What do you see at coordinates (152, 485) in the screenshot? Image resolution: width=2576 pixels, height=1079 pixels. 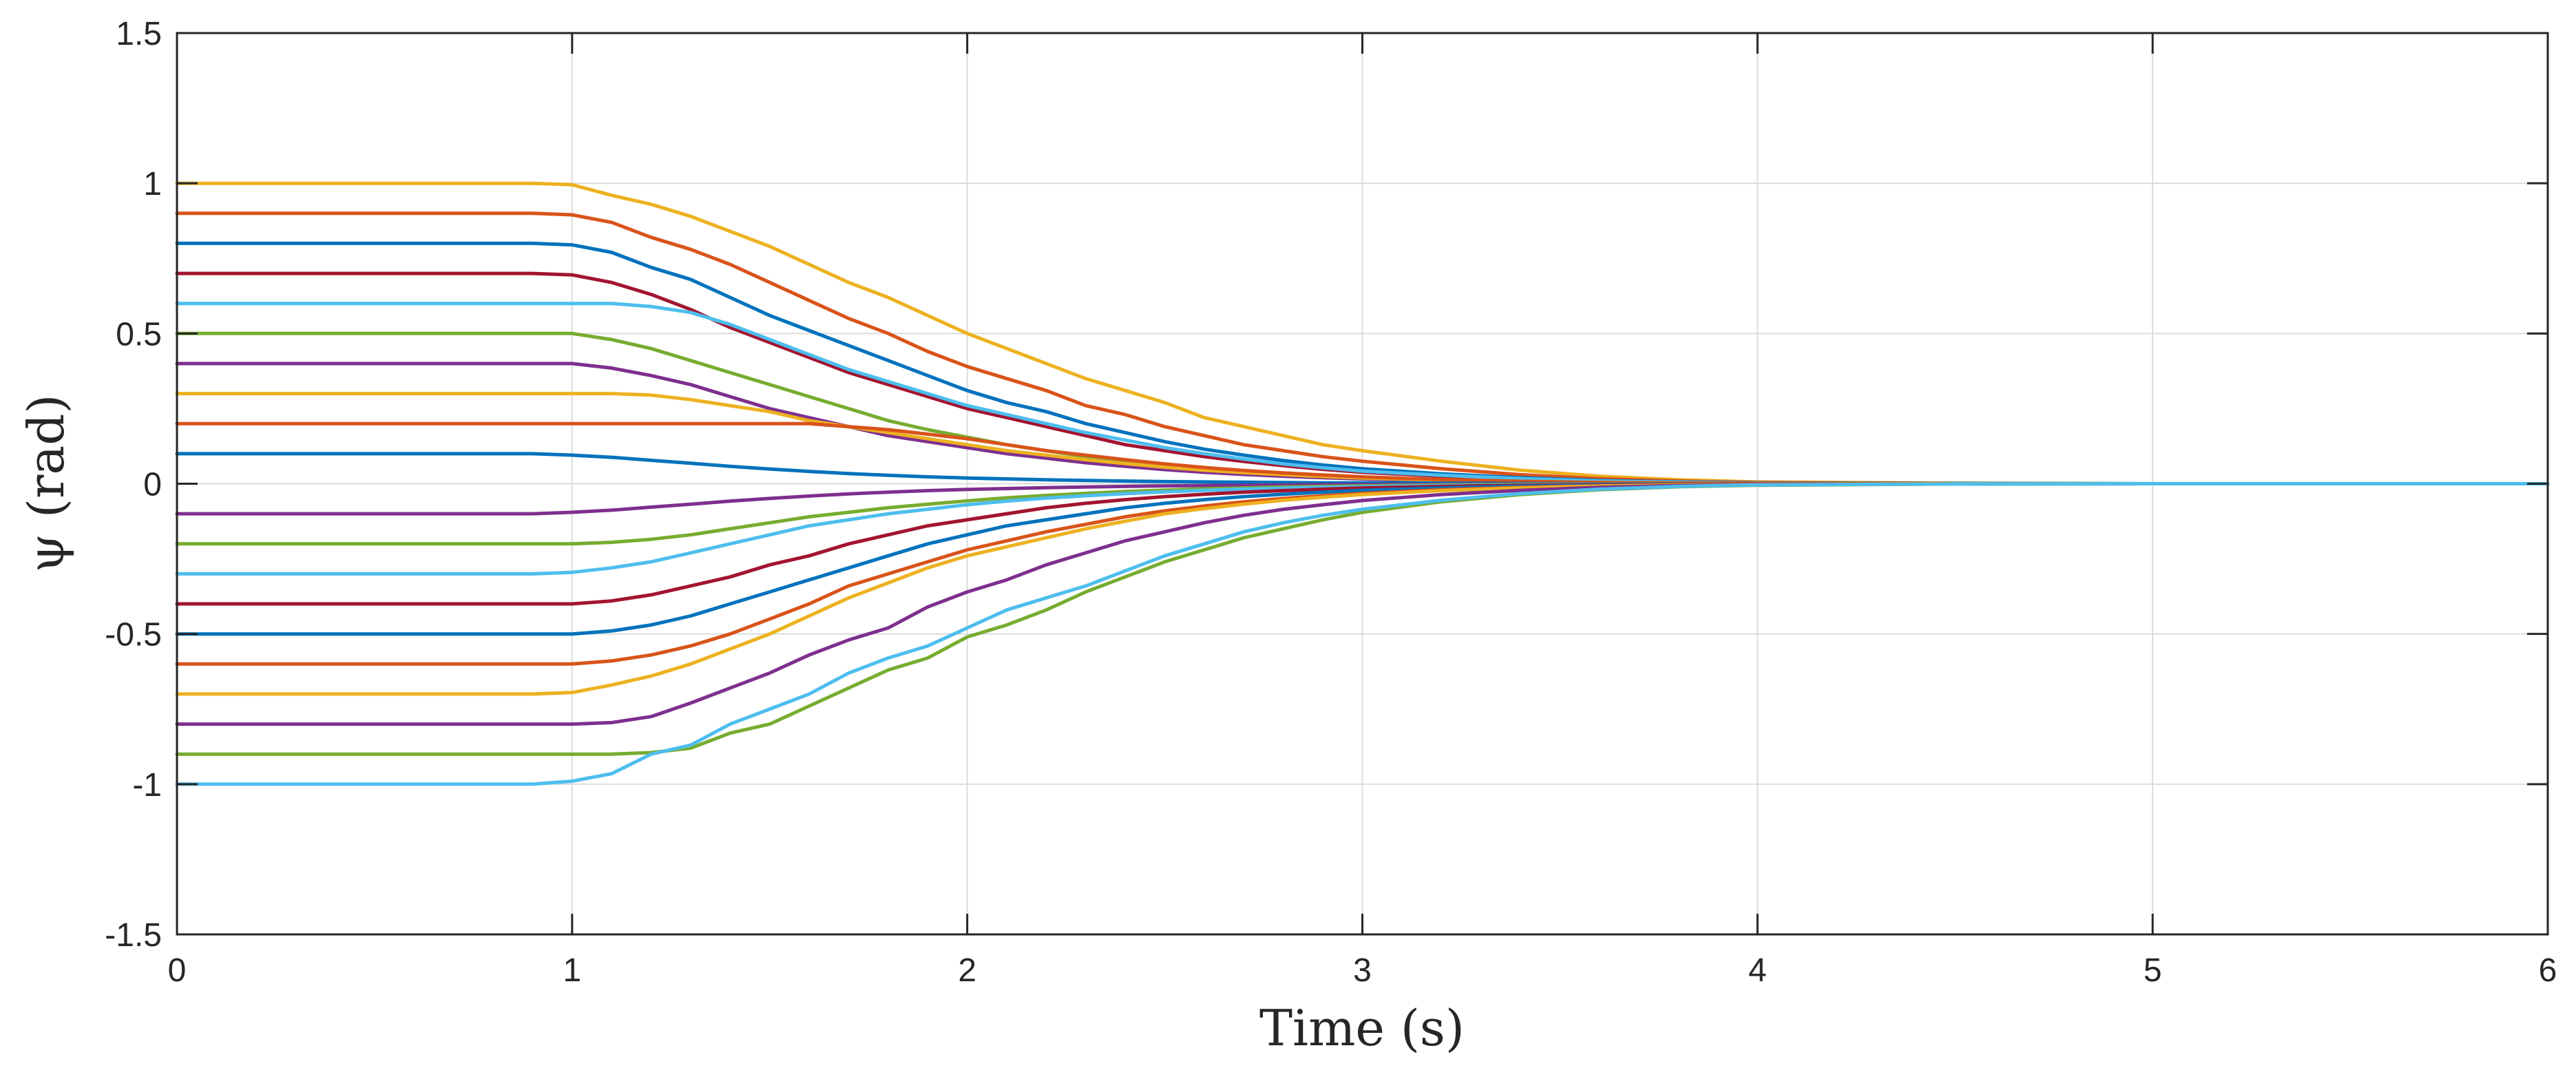 I see `y-tick-label: 0` at bounding box center [152, 485].